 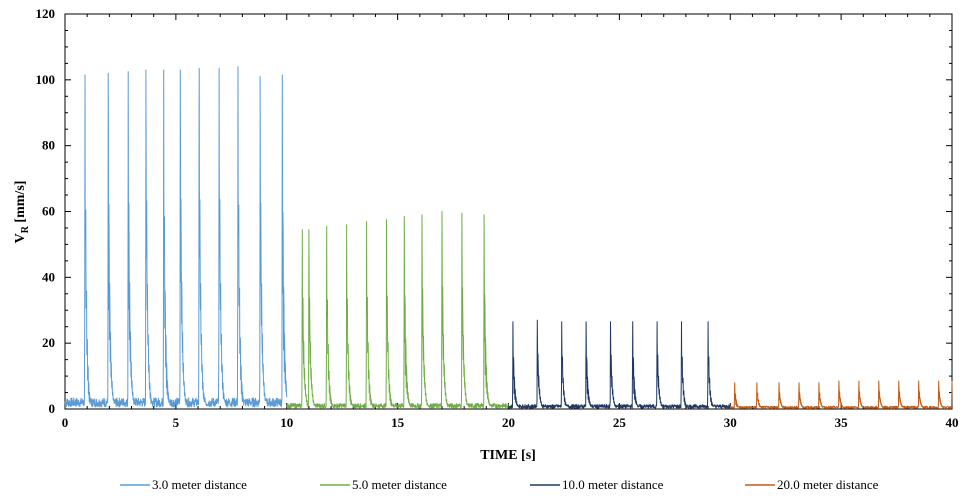 I want to click on y-tick-label: 0, so click(x=52, y=408).